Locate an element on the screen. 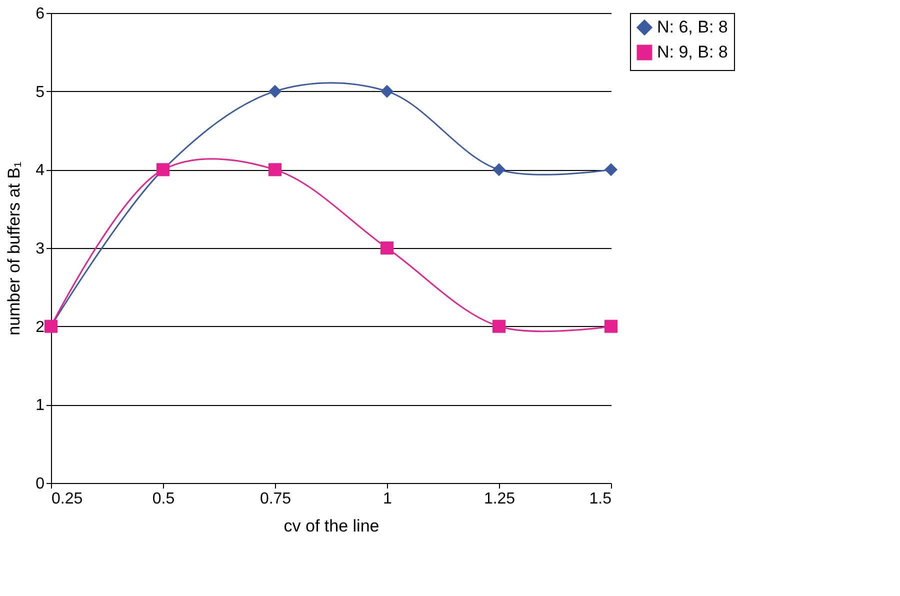 The height and width of the screenshot is (596, 900). y-tick-label: 0 is located at coordinates (40, 484).